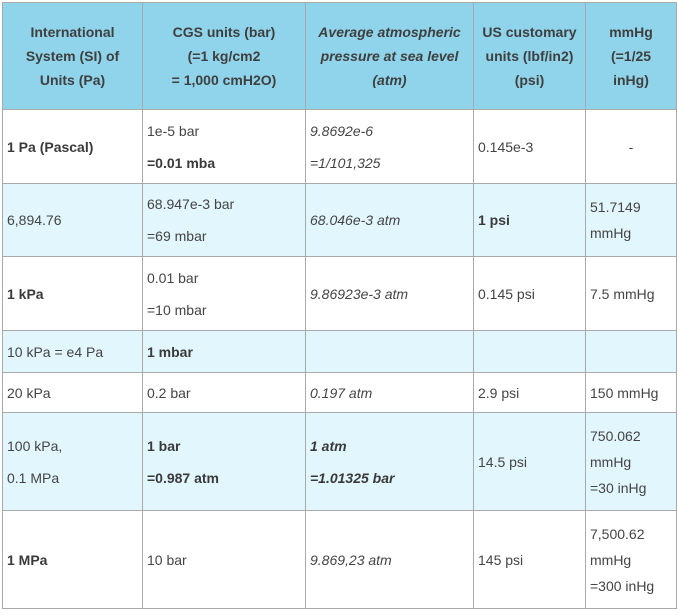 The width and height of the screenshot is (678, 615). What do you see at coordinates (529, 351) in the screenshot?
I see `psi-cell` at bounding box center [529, 351].